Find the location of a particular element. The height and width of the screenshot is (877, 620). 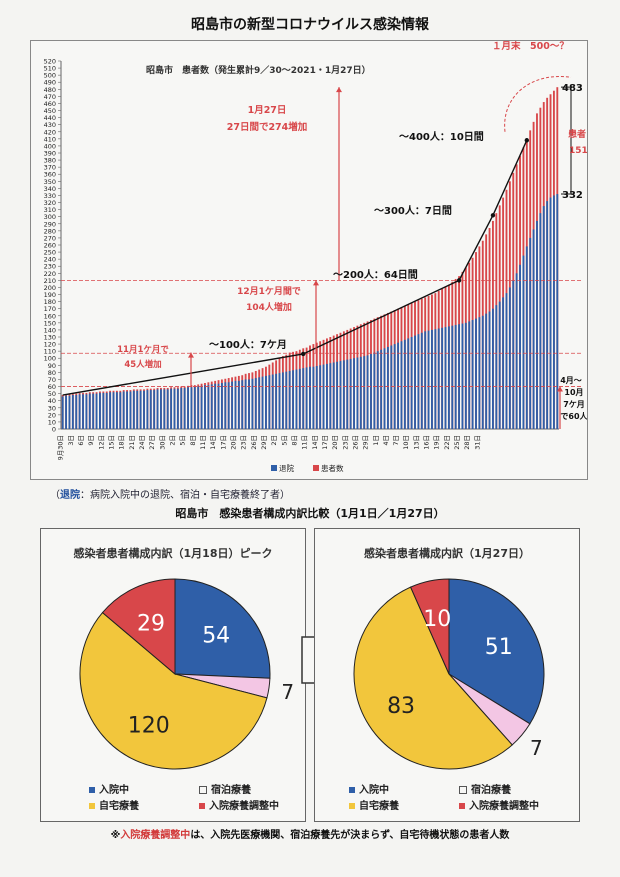

x-tick-label: 14日 is located at coordinates (315, 442).